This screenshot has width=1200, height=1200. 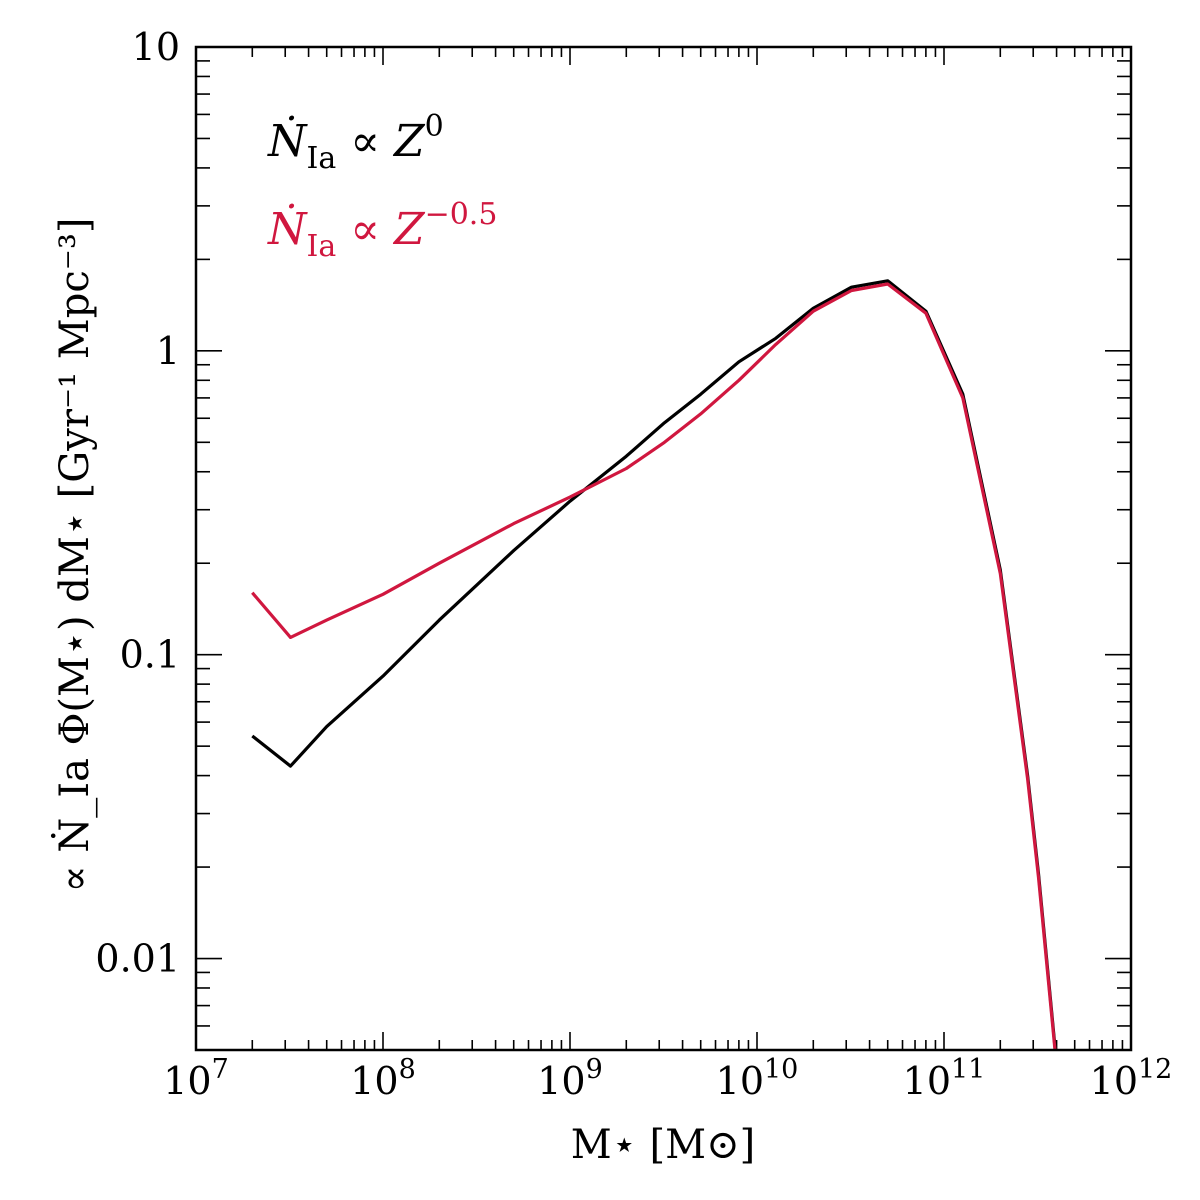 I want to click on y-tick-label: 0.01, so click(x=137, y=959).